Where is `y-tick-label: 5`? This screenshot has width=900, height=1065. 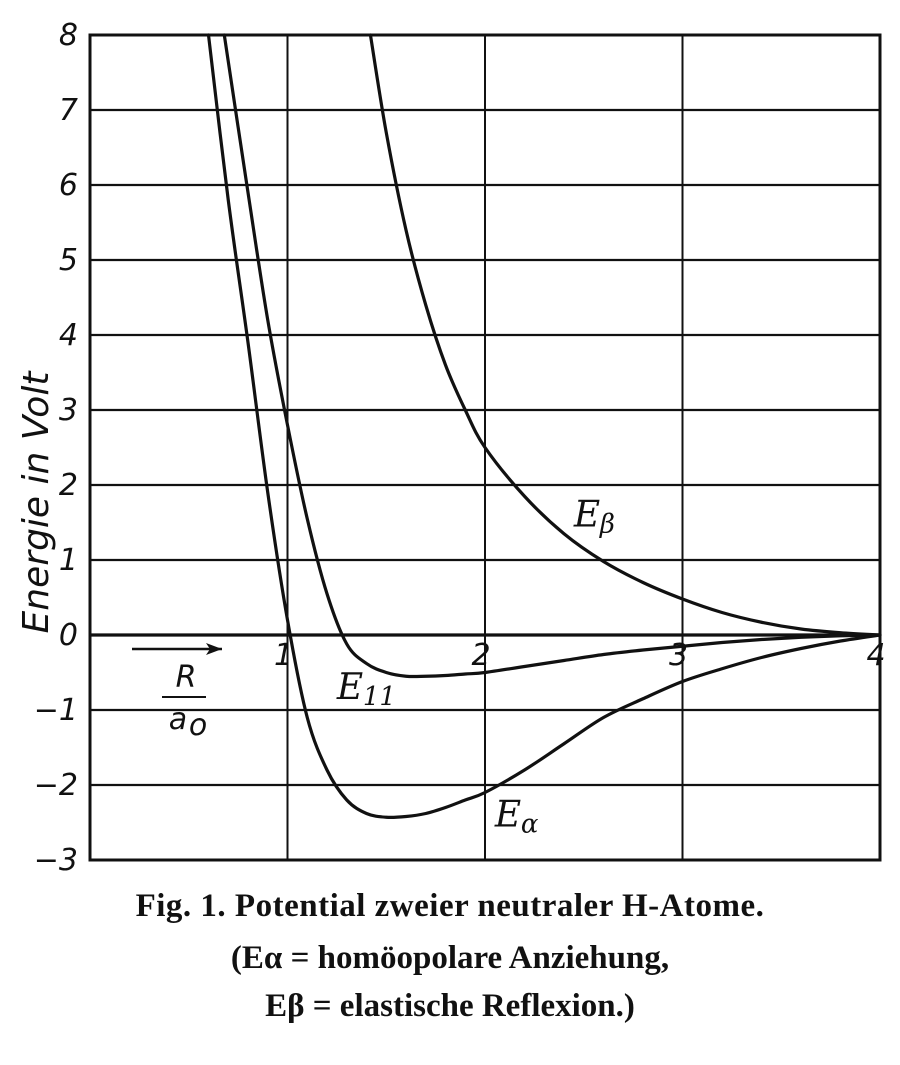 y-tick-label: 5 is located at coordinates (68, 260).